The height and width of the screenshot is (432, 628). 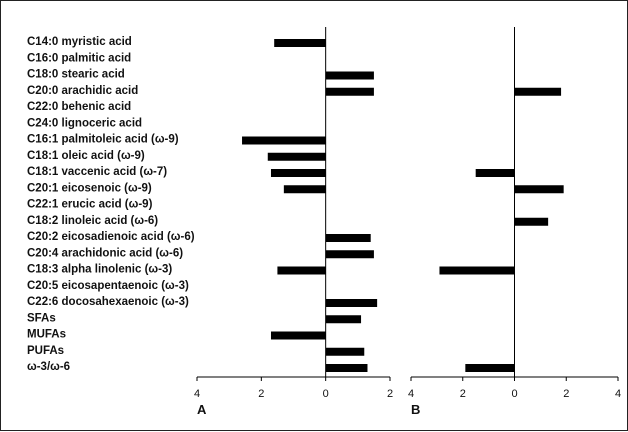 I want to click on category-label: C20:4 arachidonic acid (ω-6), so click(x=105, y=253).